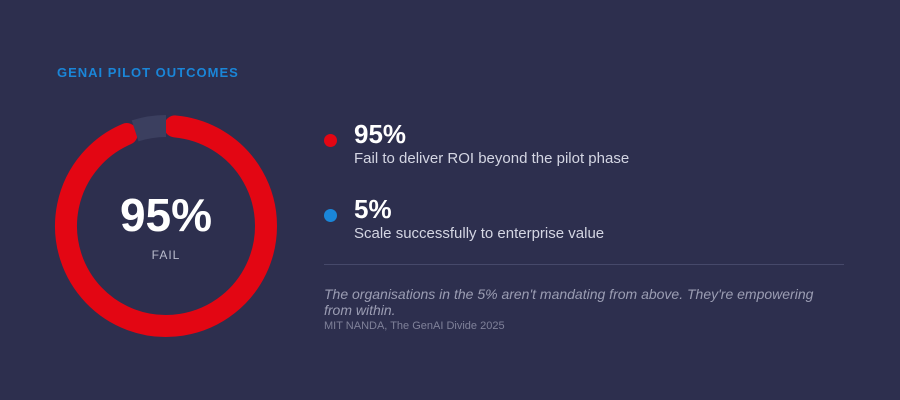 The height and width of the screenshot is (400, 900). I want to click on legend-value: 5%, so click(373, 209).